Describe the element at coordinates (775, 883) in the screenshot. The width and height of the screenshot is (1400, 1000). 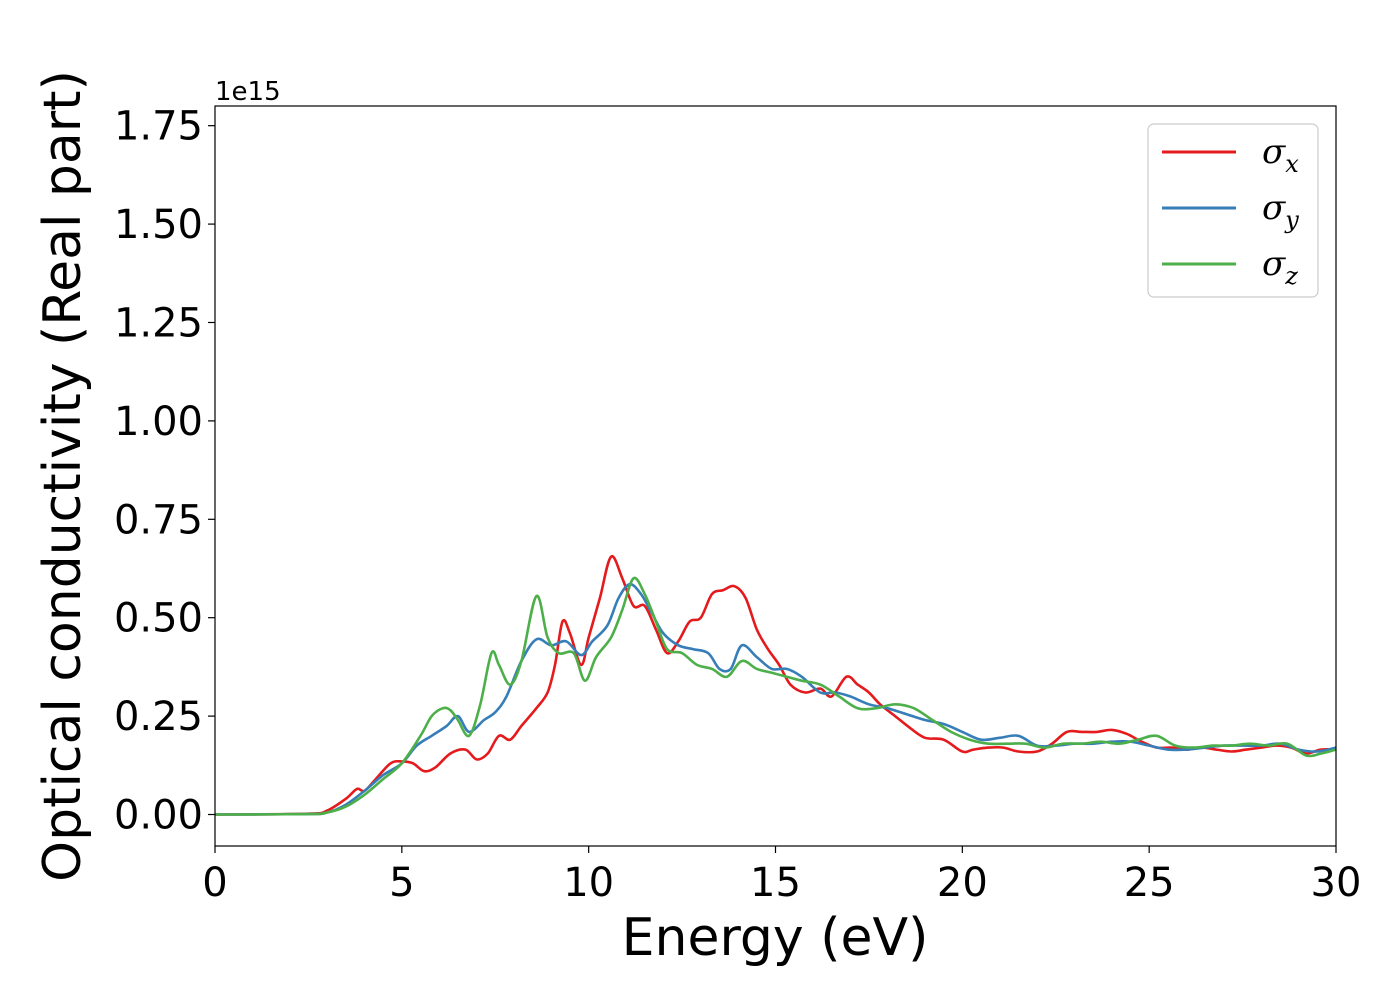
I see `x-tick-label: 15` at that location.